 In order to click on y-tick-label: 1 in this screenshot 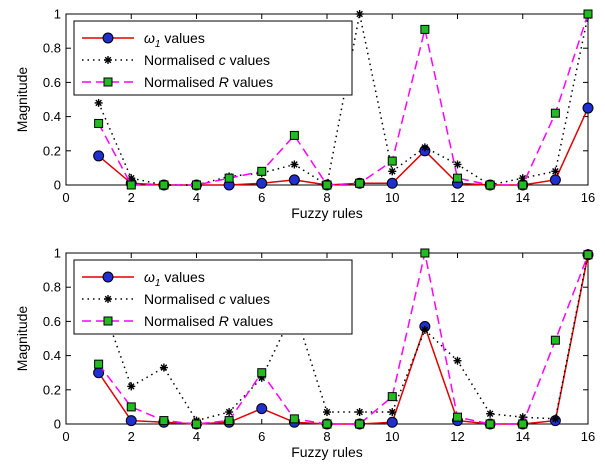, I will do `click(57, 14)`.